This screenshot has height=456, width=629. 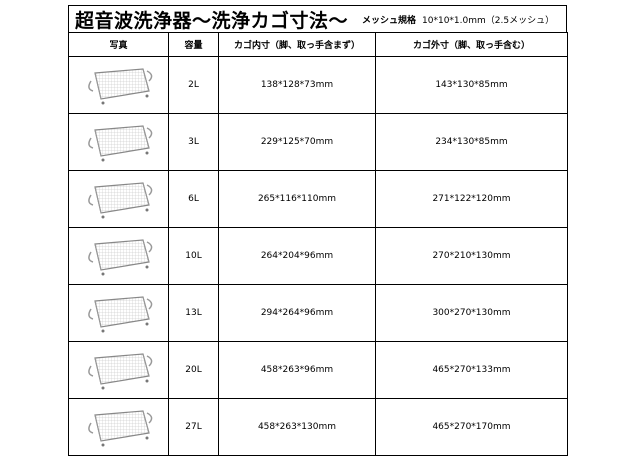 I want to click on table-row: 27L 458*263*130mm 465*270*170mm, so click(x=318, y=427).